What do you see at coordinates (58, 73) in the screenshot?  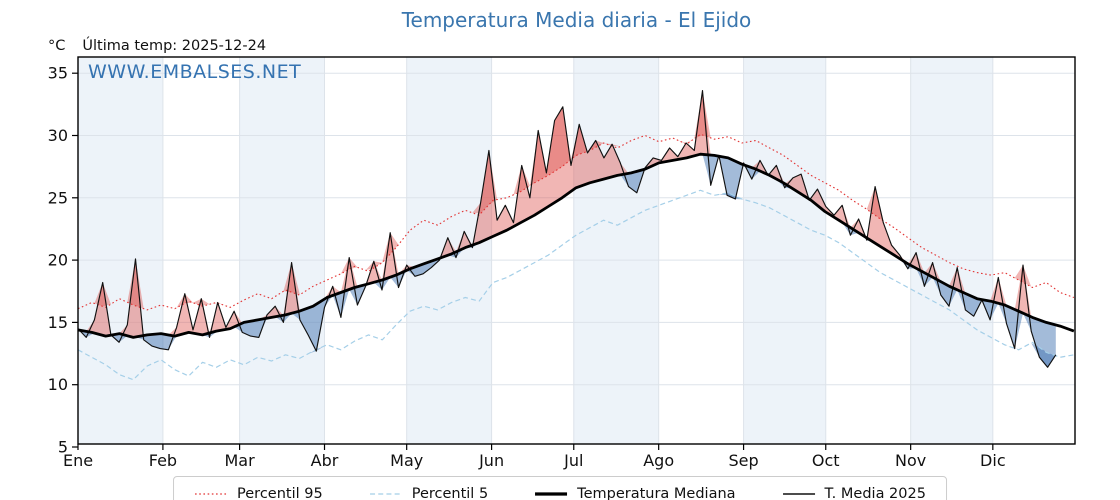 I see `y-tick-label: 35` at bounding box center [58, 73].